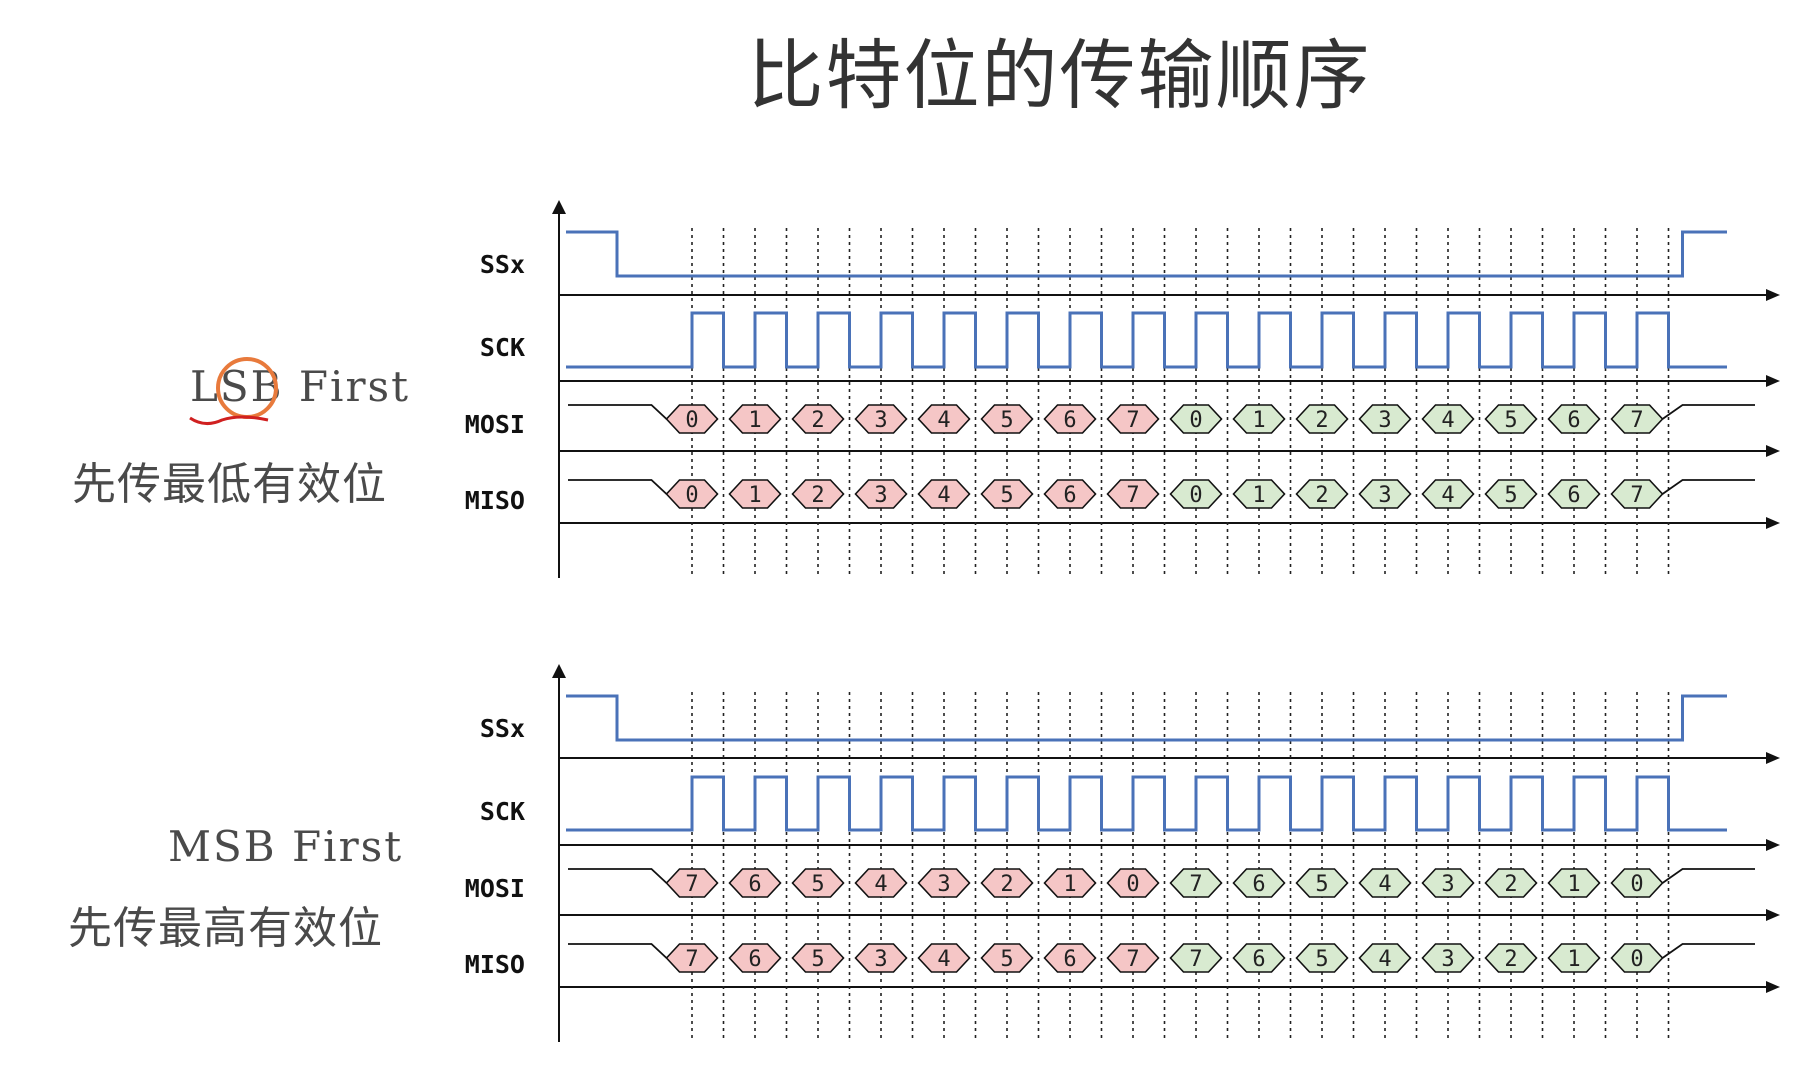 The height and width of the screenshot is (1071, 1809). What do you see at coordinates (1132, 420) in the screenshot?
I see `mosi-bit-label: 7` at bounding box center [1132, 420].